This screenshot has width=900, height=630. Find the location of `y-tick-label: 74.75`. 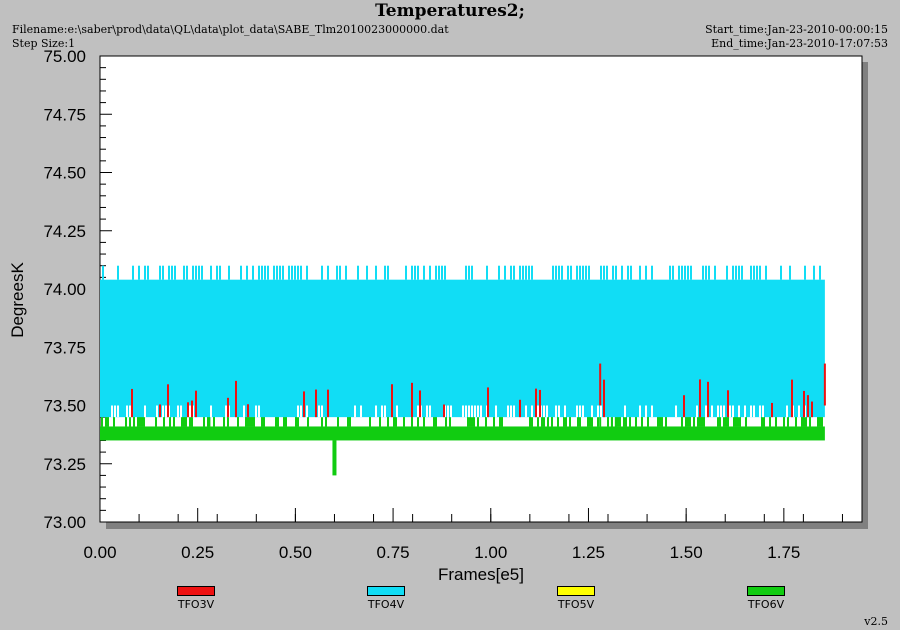

y-tick-label: 74.75 is located at coordinates (64, 114).